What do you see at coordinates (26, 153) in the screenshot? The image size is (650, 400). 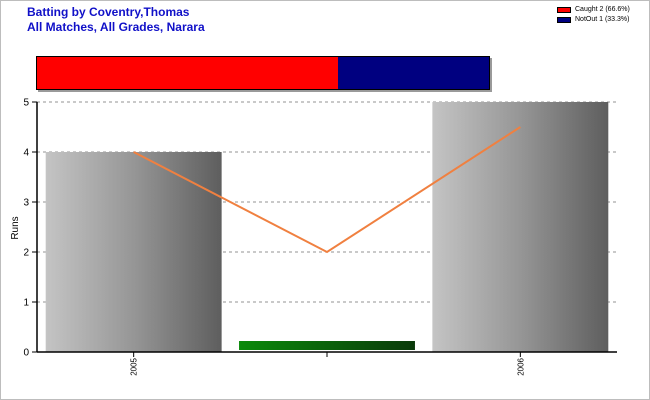 I see `y-tick-label-4: 4` at bounding box center [26, 153].